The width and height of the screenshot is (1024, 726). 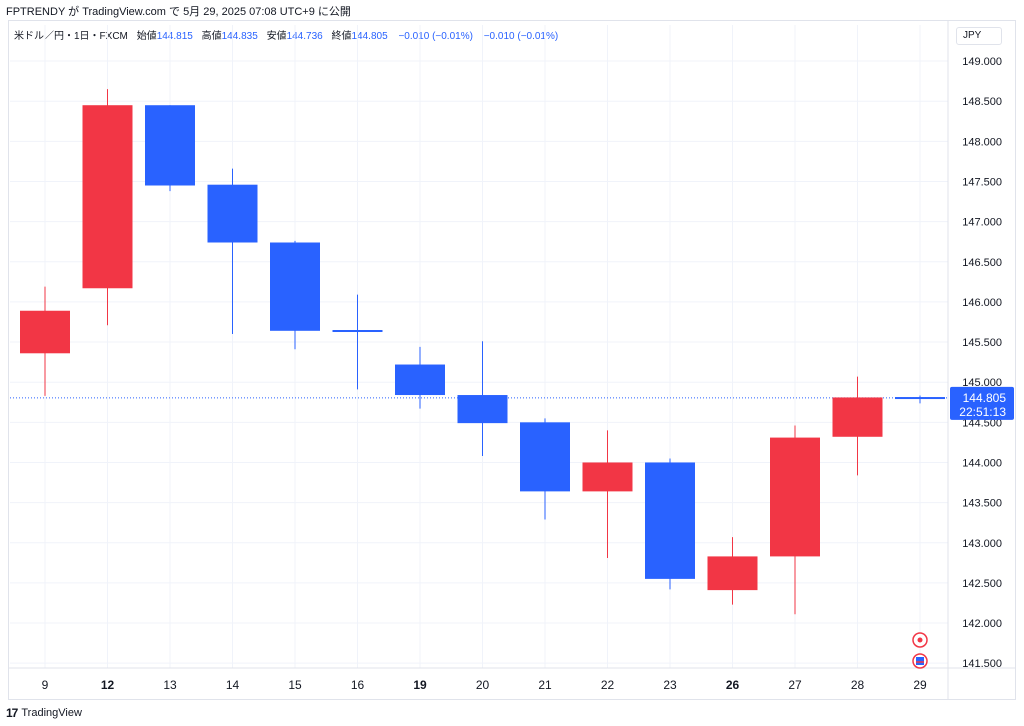 I want to click on y-tick-label: 145.500, so click(x=982, y=343).